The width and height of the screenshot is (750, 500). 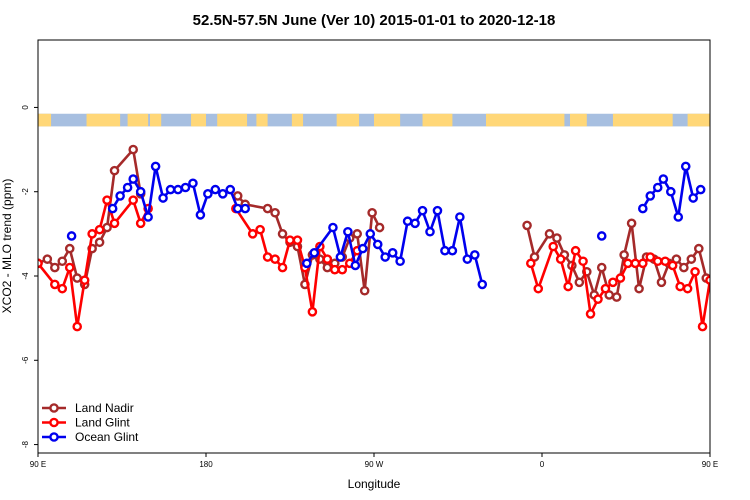 I want to click on x-tick-label: 90 W, so click(x=374, y=464).